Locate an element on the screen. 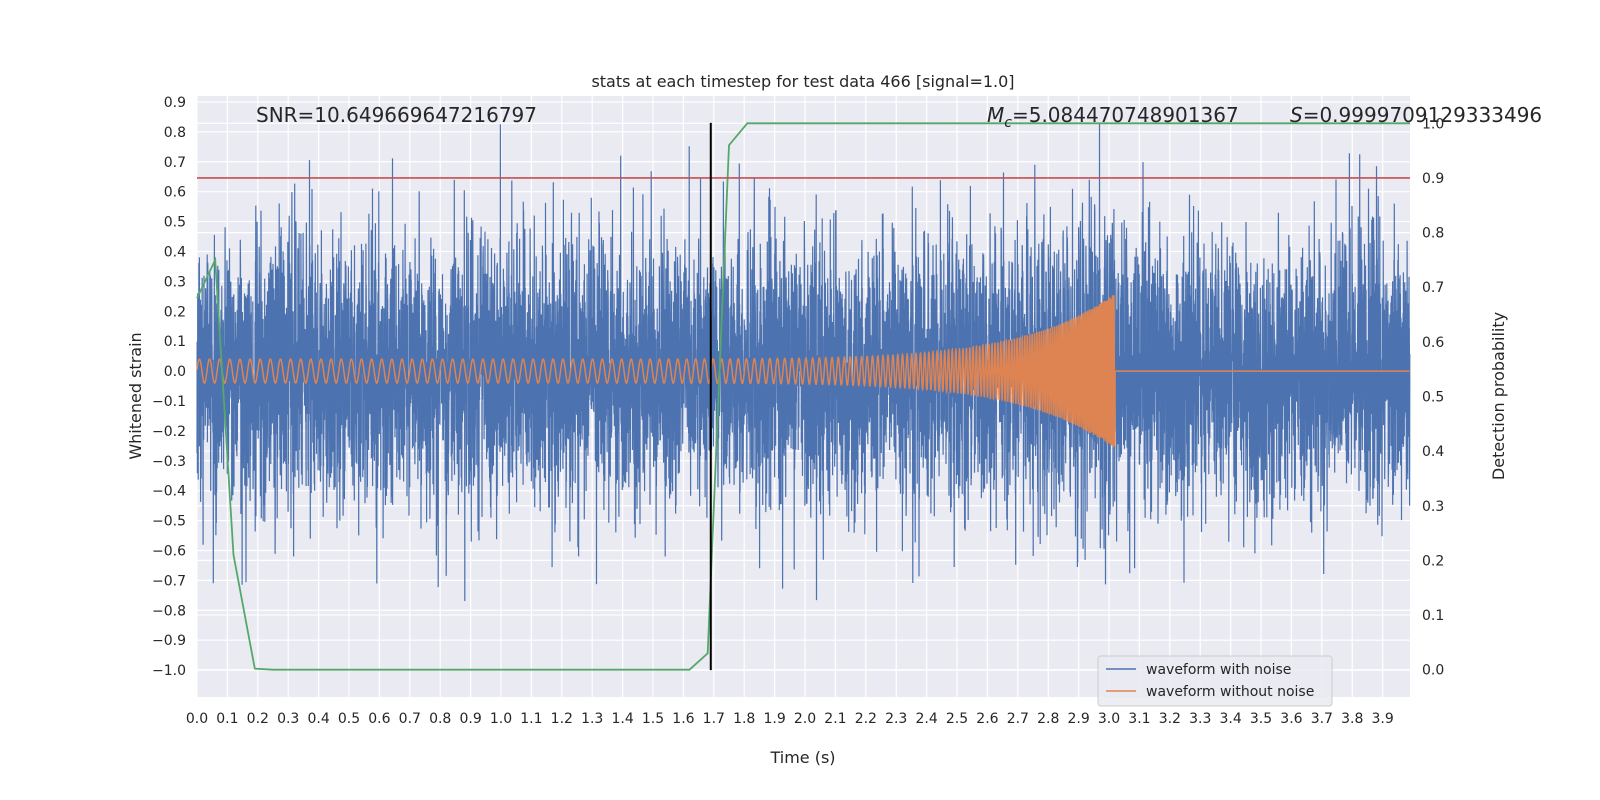 The width and height of the screenshot is (1600, 800). y-tick-label: 0.7 is located at coordinates (175, 163).